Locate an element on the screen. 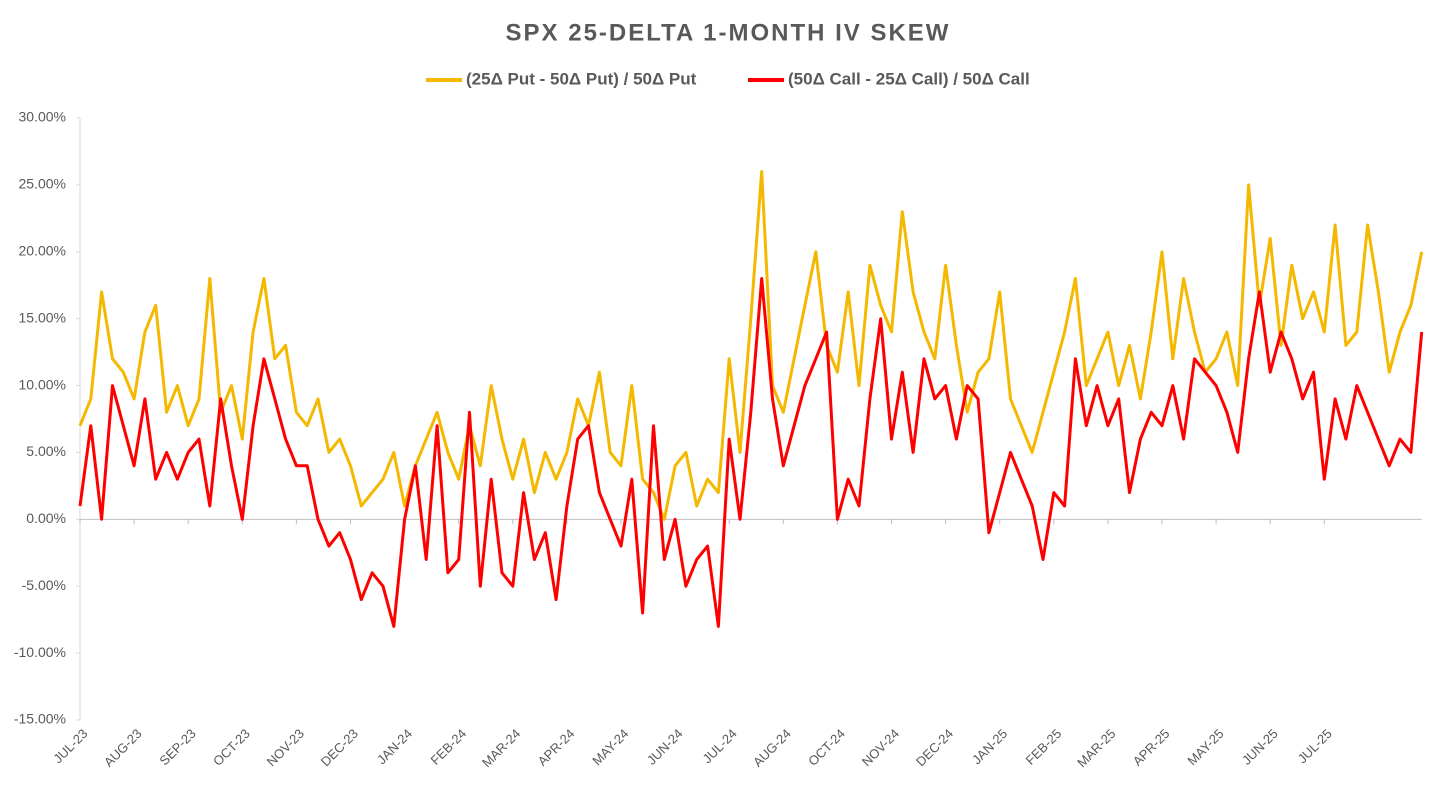  x-tick-label: FEB-24 is located at coordinates (448, 747).